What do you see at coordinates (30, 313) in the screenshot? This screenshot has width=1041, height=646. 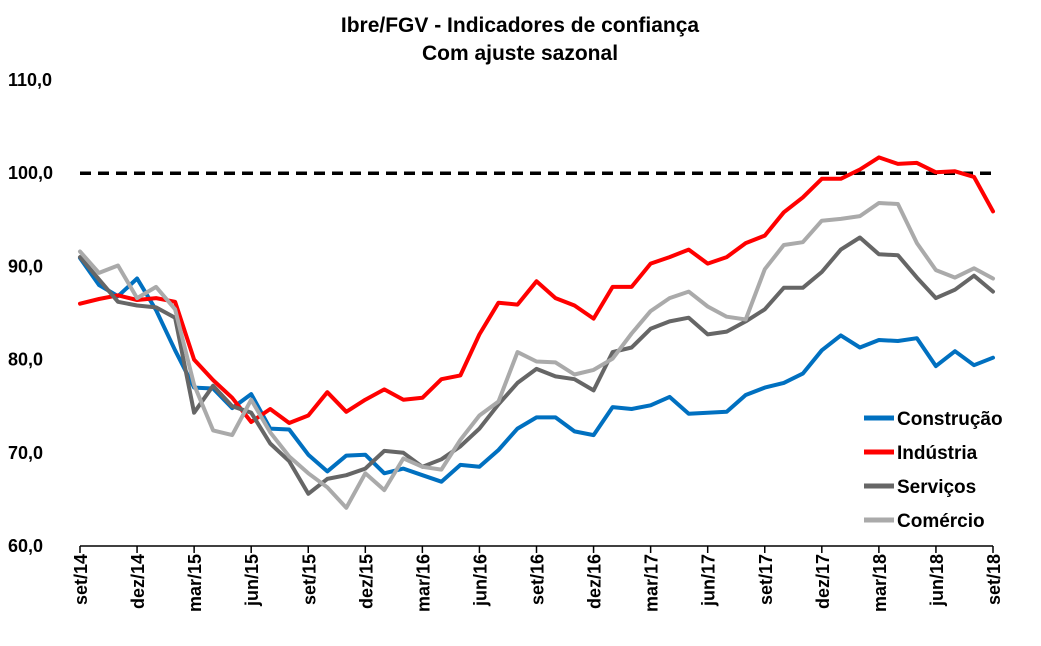 I see `y-axis-tick-labels: 110,0 100,0 90,0 80,0 70,0 60,0` at bounding box center [30, 313].